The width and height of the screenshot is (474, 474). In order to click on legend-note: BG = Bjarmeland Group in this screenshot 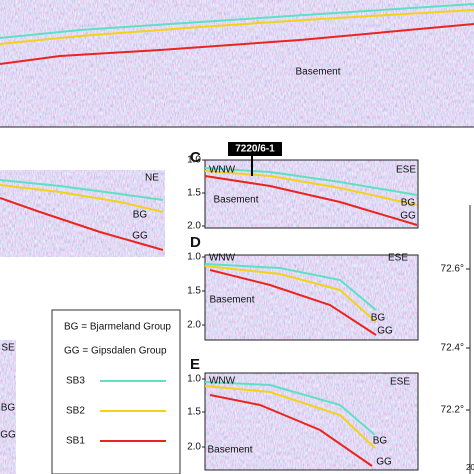, I will do `click(117, 327)`.